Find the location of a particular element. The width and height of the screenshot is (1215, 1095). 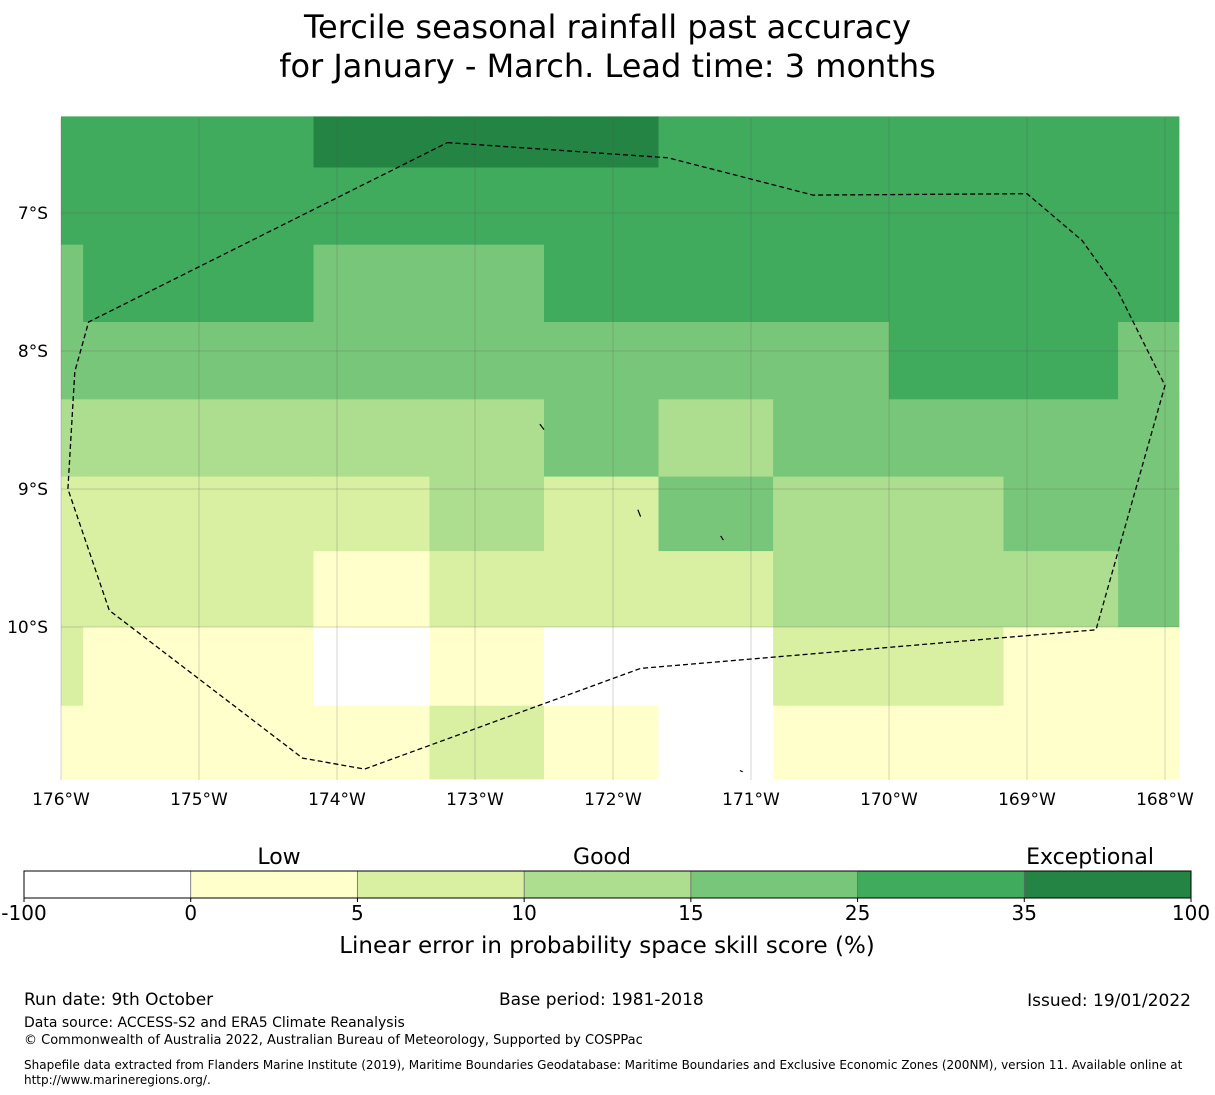

lon-tick-label: 171°W is located at coordinates (751, 800).